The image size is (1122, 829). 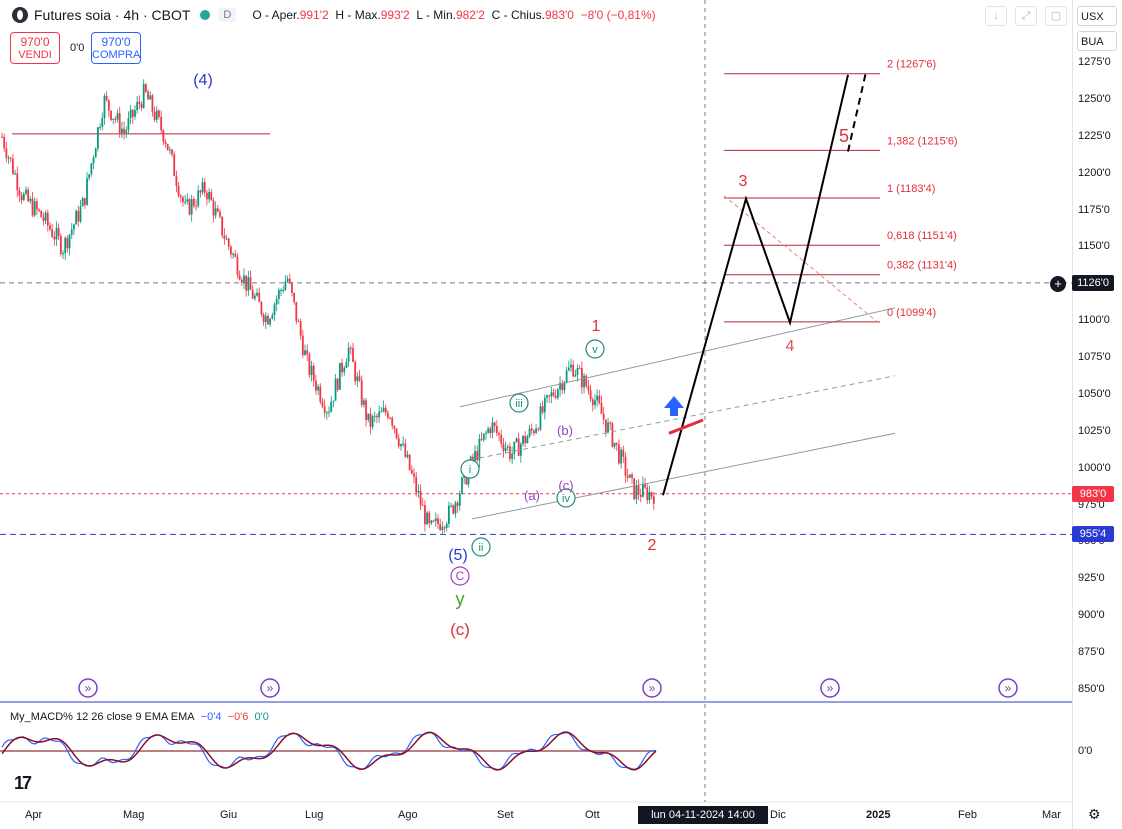 What do you see at coordinates (1094, 172) in the screenshot?
I see `y-tick-label: 1200'0` at bounding box center [1094, 172].